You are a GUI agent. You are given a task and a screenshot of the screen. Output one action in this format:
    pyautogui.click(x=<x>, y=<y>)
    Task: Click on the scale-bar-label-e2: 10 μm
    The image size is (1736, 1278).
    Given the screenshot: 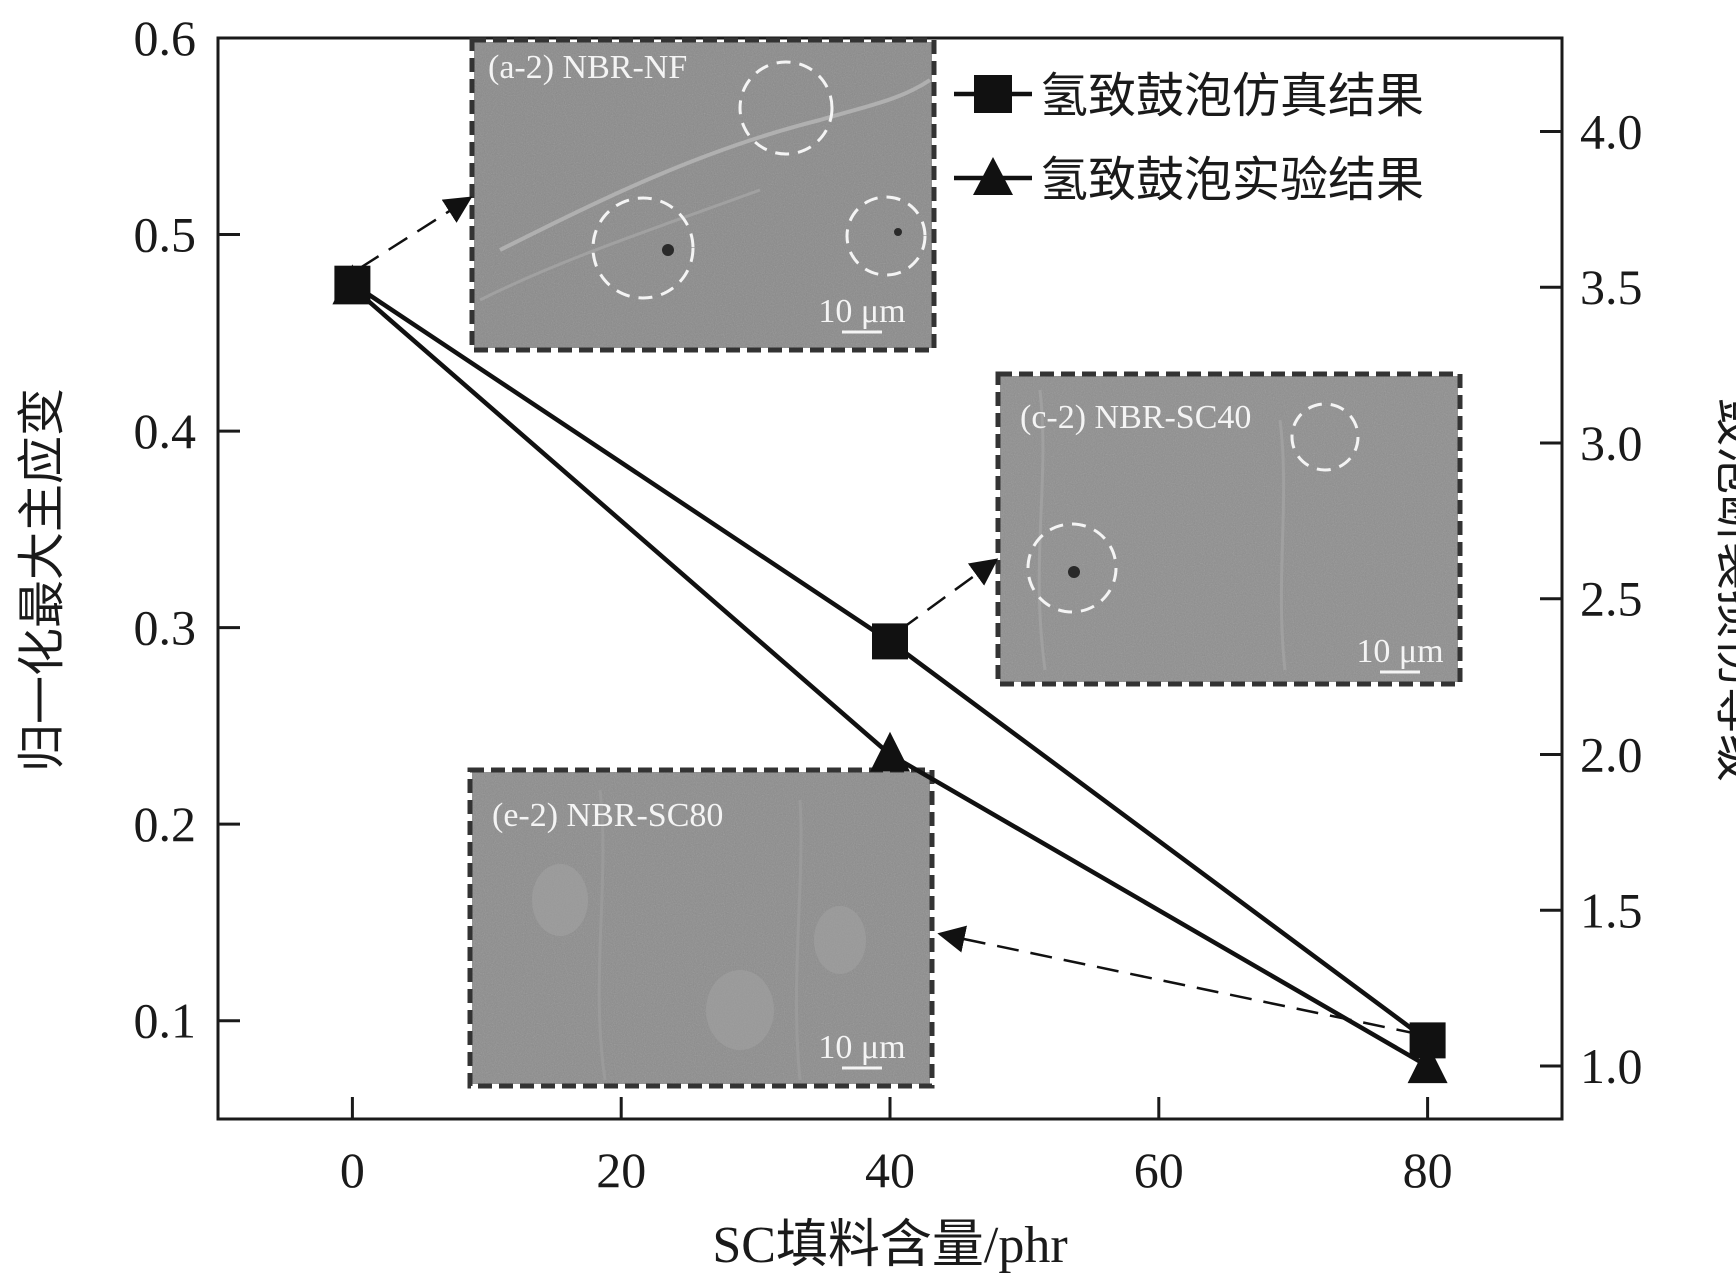 What is the action you would take?
    pyautogui.click(x=861, y=1047)
    